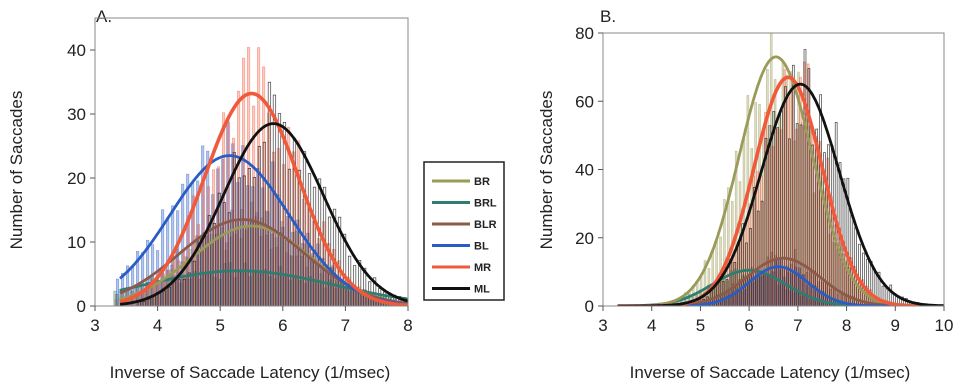  Describe the element at coordinates (76, 114) in the screenshot. I see `y-tick-label: 30` at that location.